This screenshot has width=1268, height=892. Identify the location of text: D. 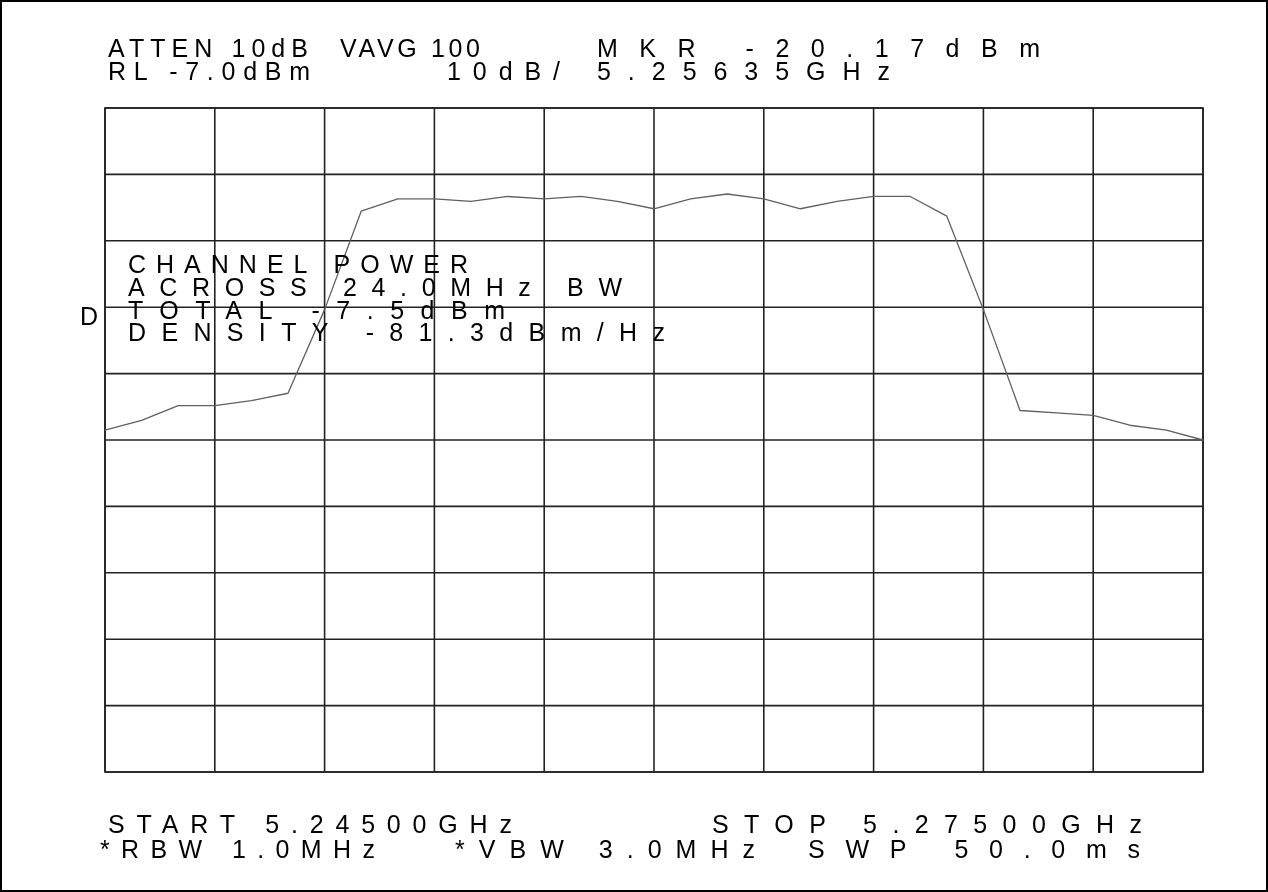
(89, 316).